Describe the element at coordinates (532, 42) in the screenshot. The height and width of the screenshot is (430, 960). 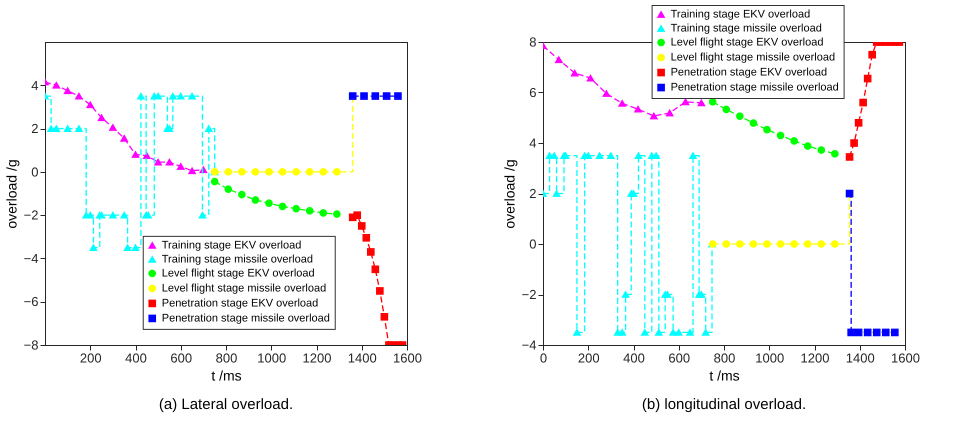
I see `y-tick-label: 8` at that location.